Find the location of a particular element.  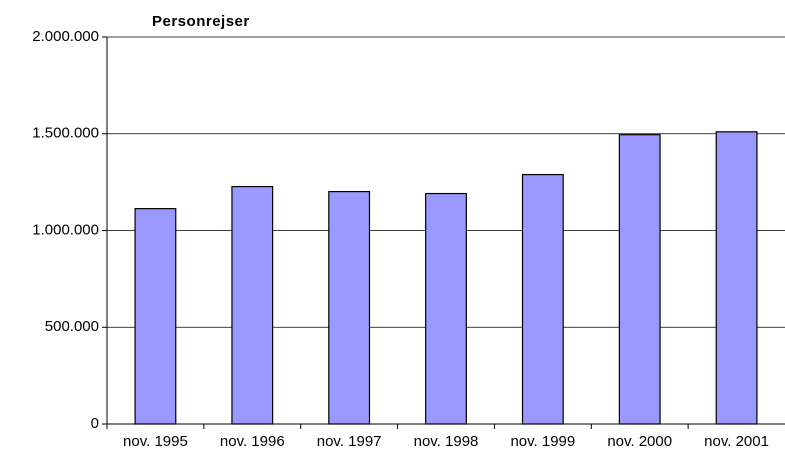

chart-title: Personrejser is located at coordinates (201, 21).